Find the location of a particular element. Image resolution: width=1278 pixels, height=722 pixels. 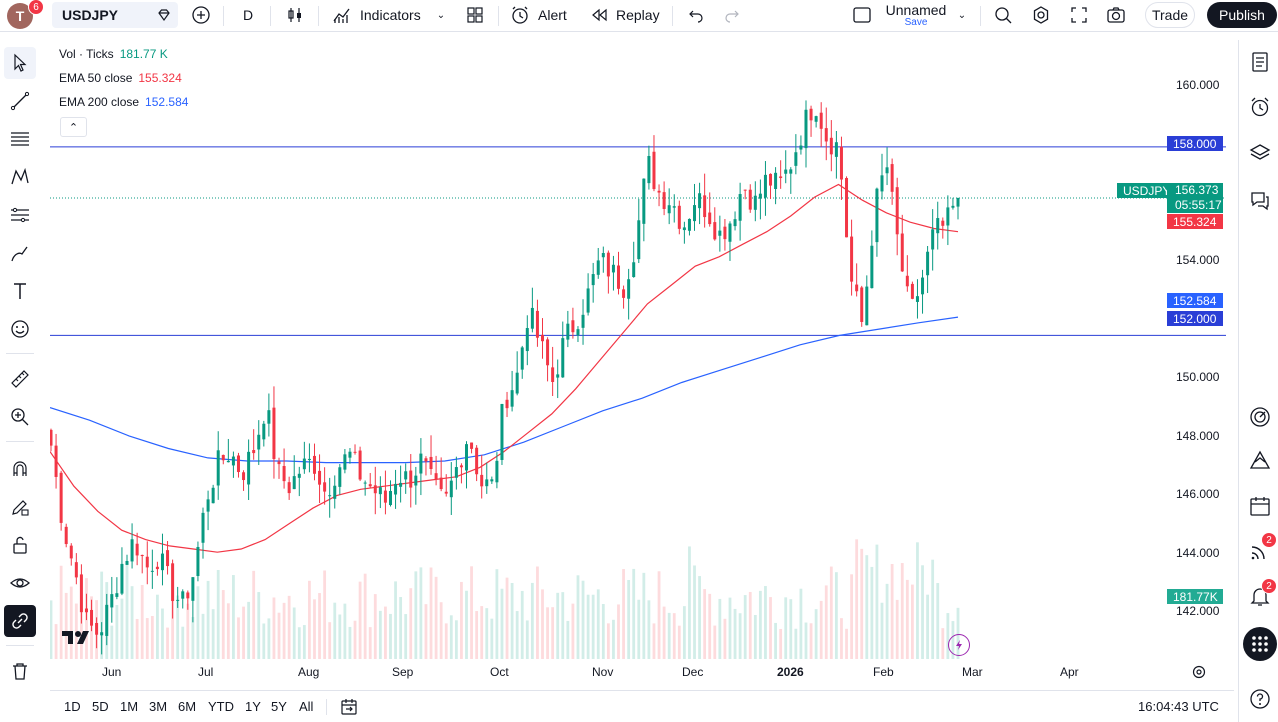

diamond-icon is located at coordinates (164, 15).